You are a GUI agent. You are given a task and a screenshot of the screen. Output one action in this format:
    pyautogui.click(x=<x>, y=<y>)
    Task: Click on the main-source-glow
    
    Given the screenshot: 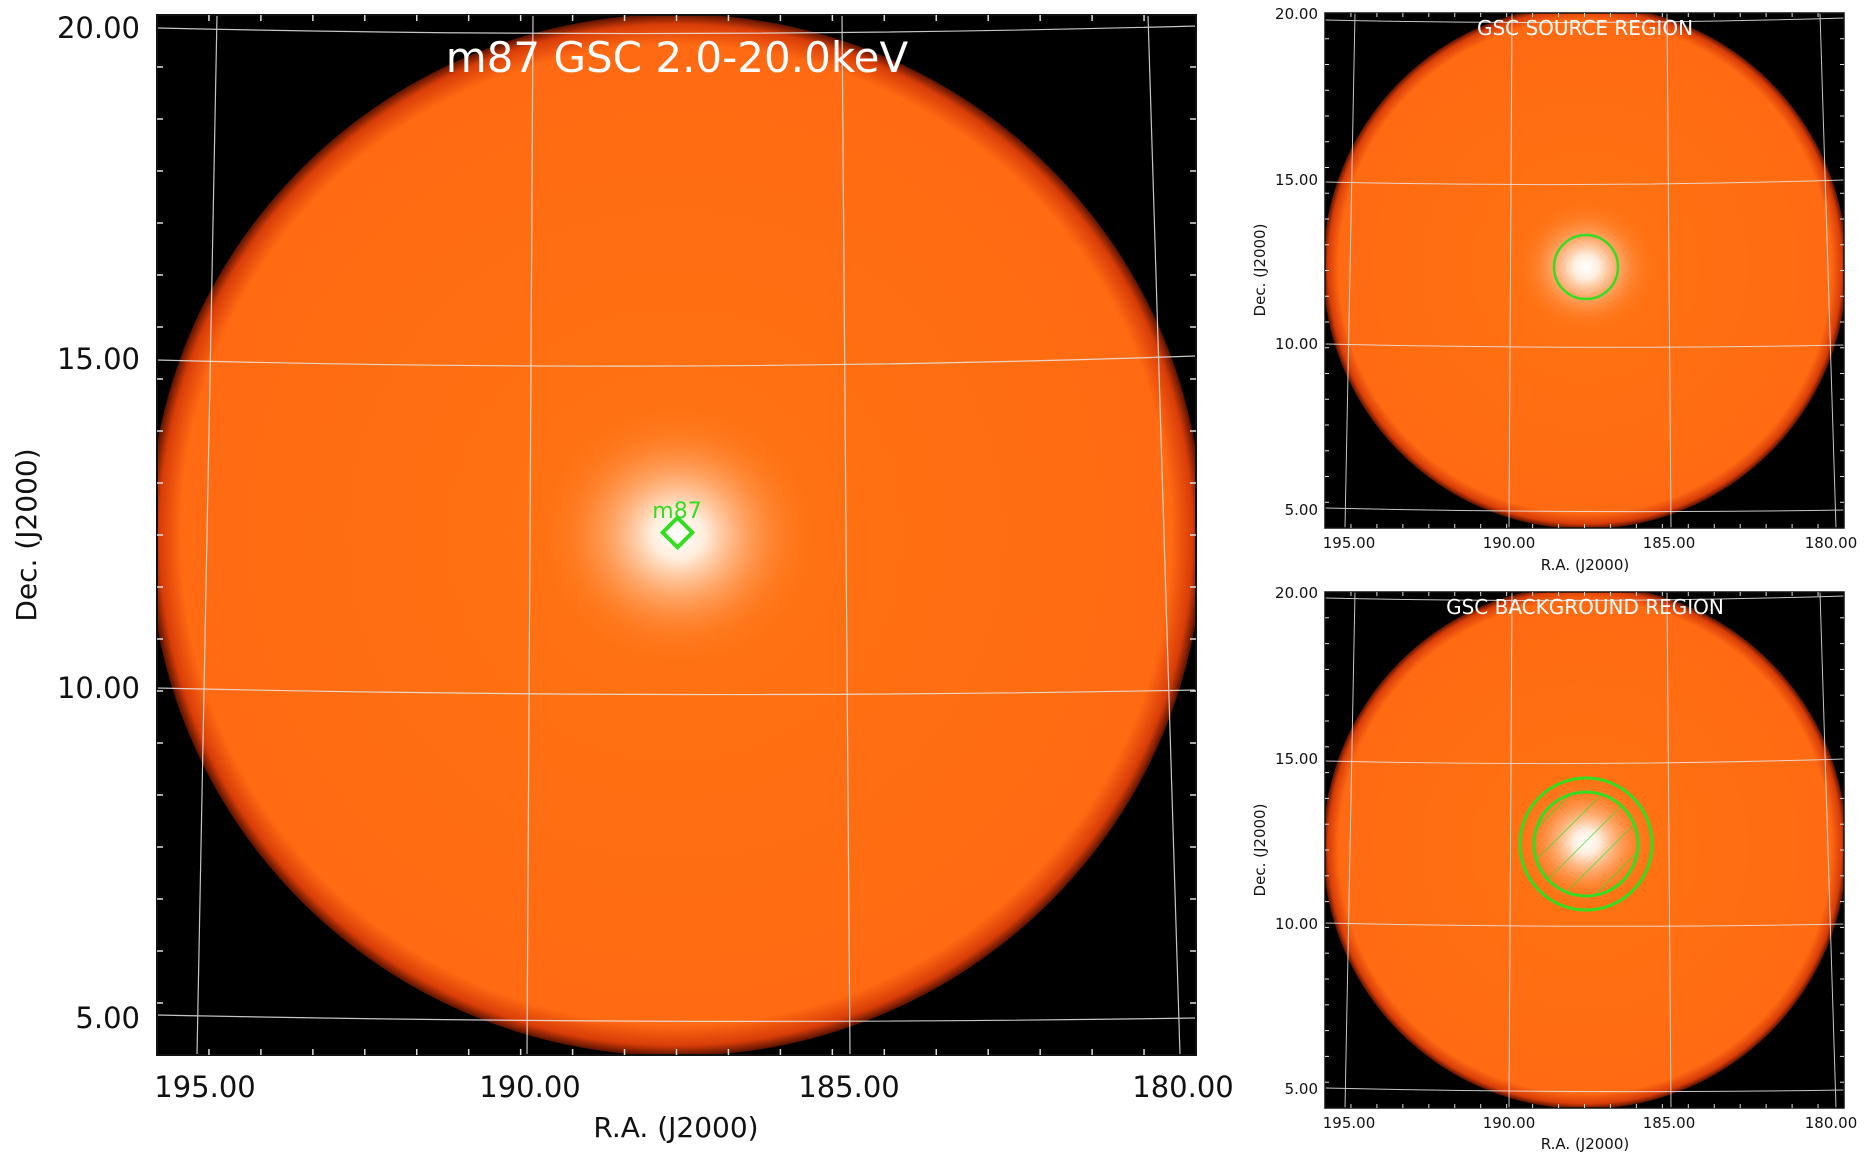 What is the action you would take?
    pyautogui.click(x=678, y=535)
    